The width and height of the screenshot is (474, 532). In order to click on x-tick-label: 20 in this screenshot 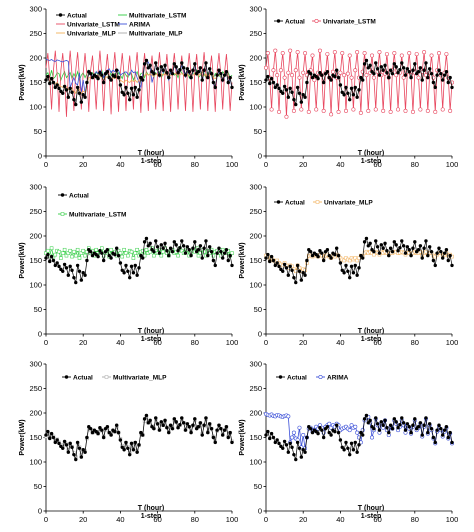, I will do `click(83, 342)`.